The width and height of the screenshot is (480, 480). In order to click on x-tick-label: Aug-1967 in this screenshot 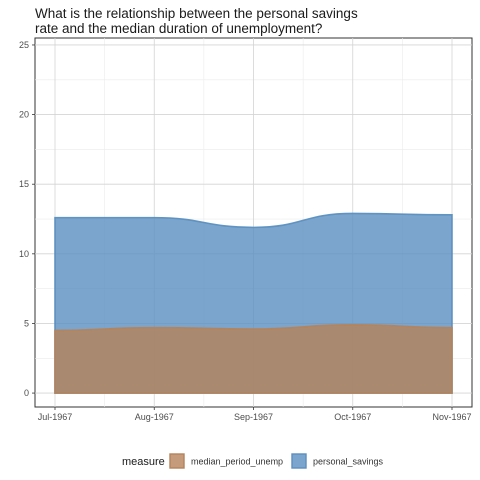, I will do `click(154, 417)`.